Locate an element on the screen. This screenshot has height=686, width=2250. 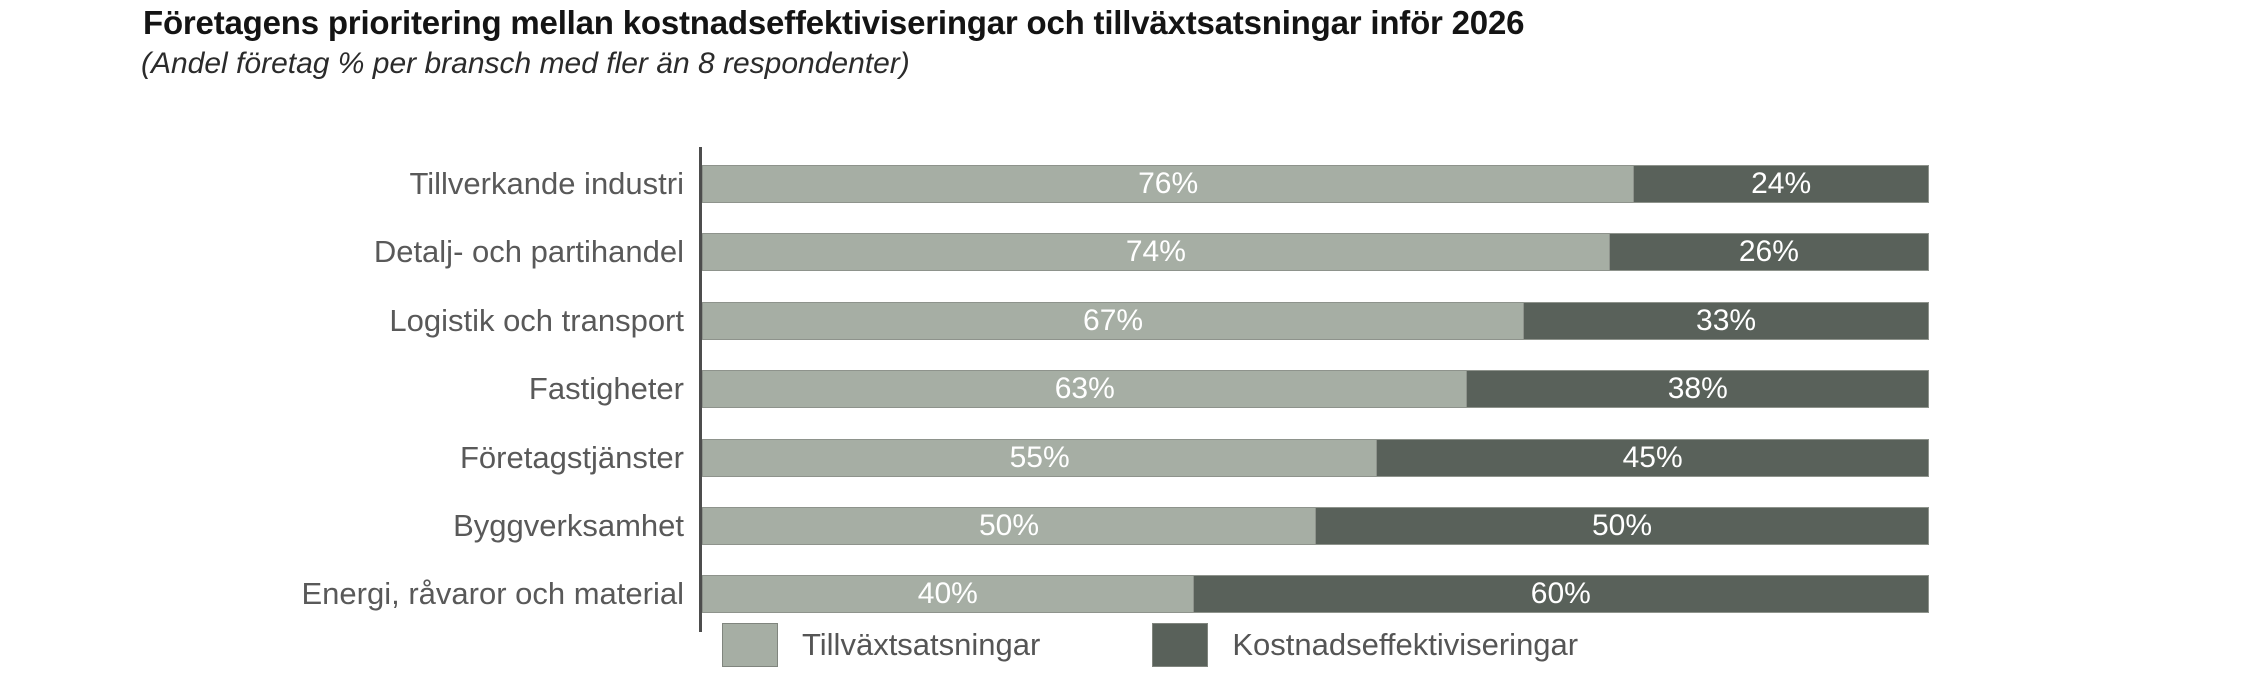
category-label: Logistik och transport is located at coordinates (536, 320).